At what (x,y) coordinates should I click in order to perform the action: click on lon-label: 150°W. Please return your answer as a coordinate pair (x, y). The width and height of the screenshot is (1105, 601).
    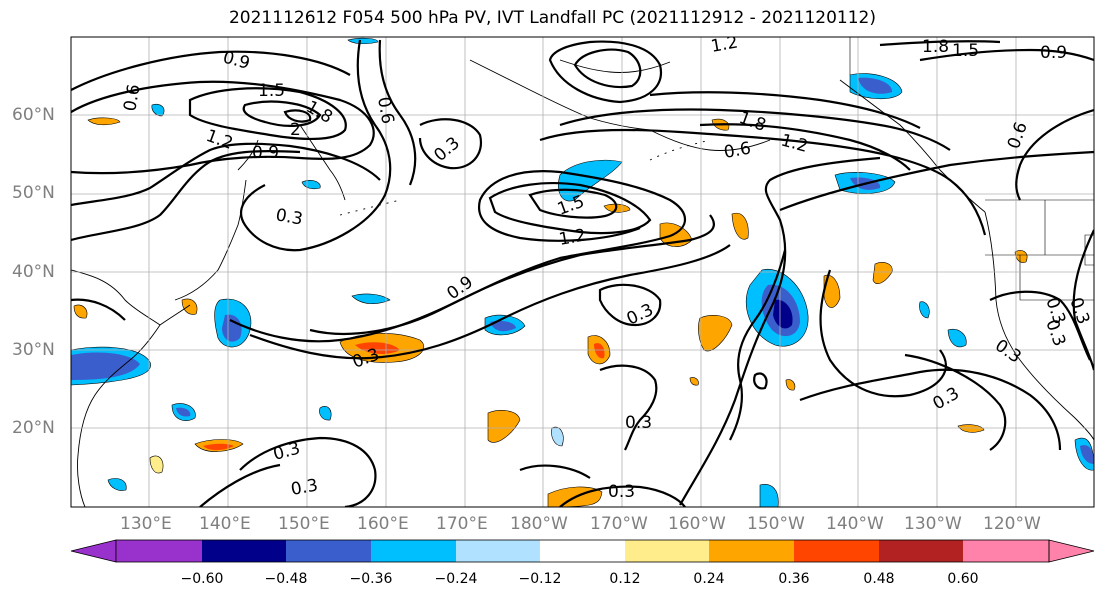
    Looking at the image, I should click on (776, 524).